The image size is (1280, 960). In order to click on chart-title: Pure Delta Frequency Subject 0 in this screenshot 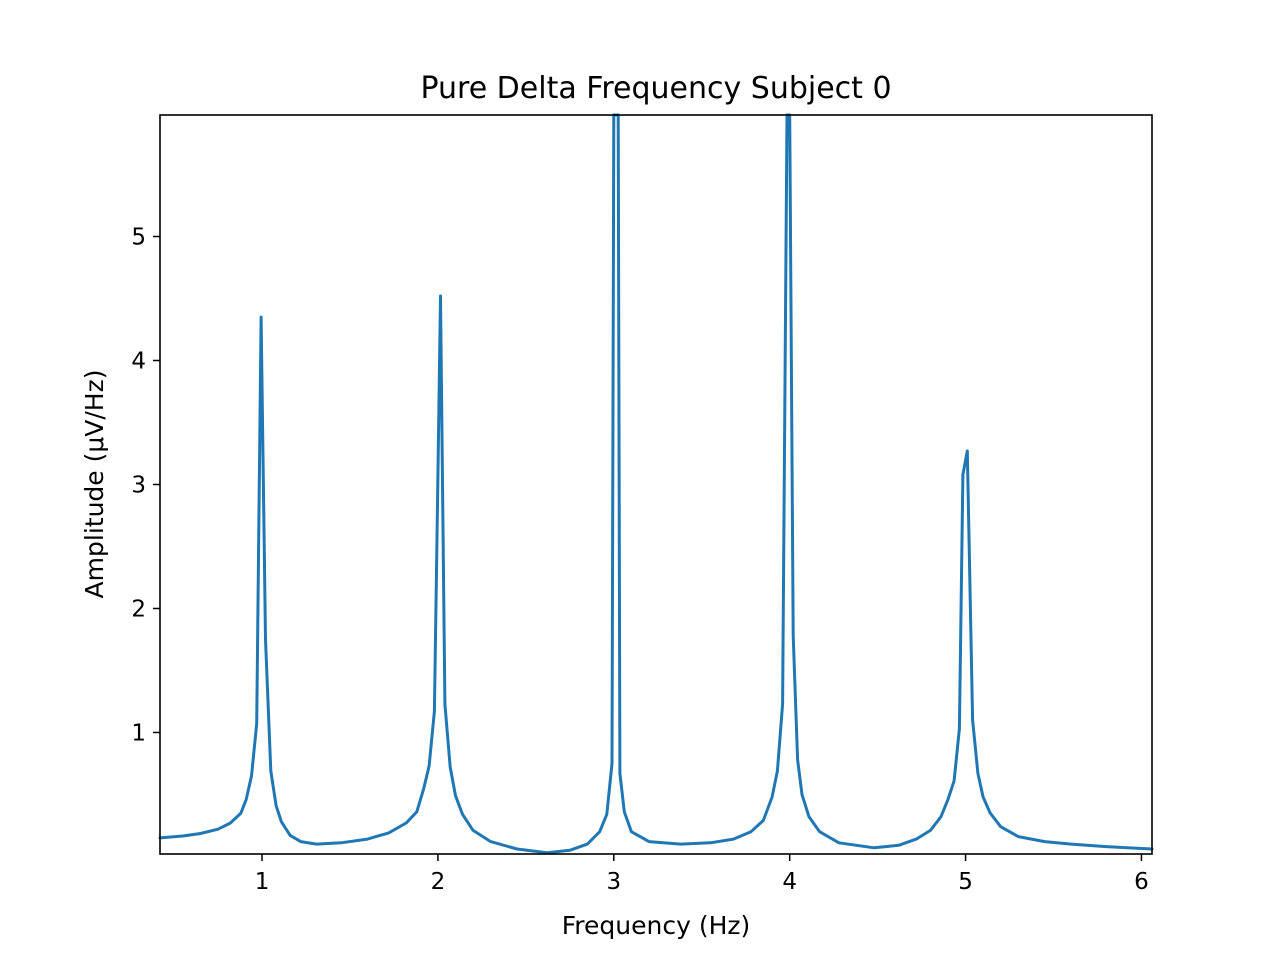, I will do `click(655, 88)`.